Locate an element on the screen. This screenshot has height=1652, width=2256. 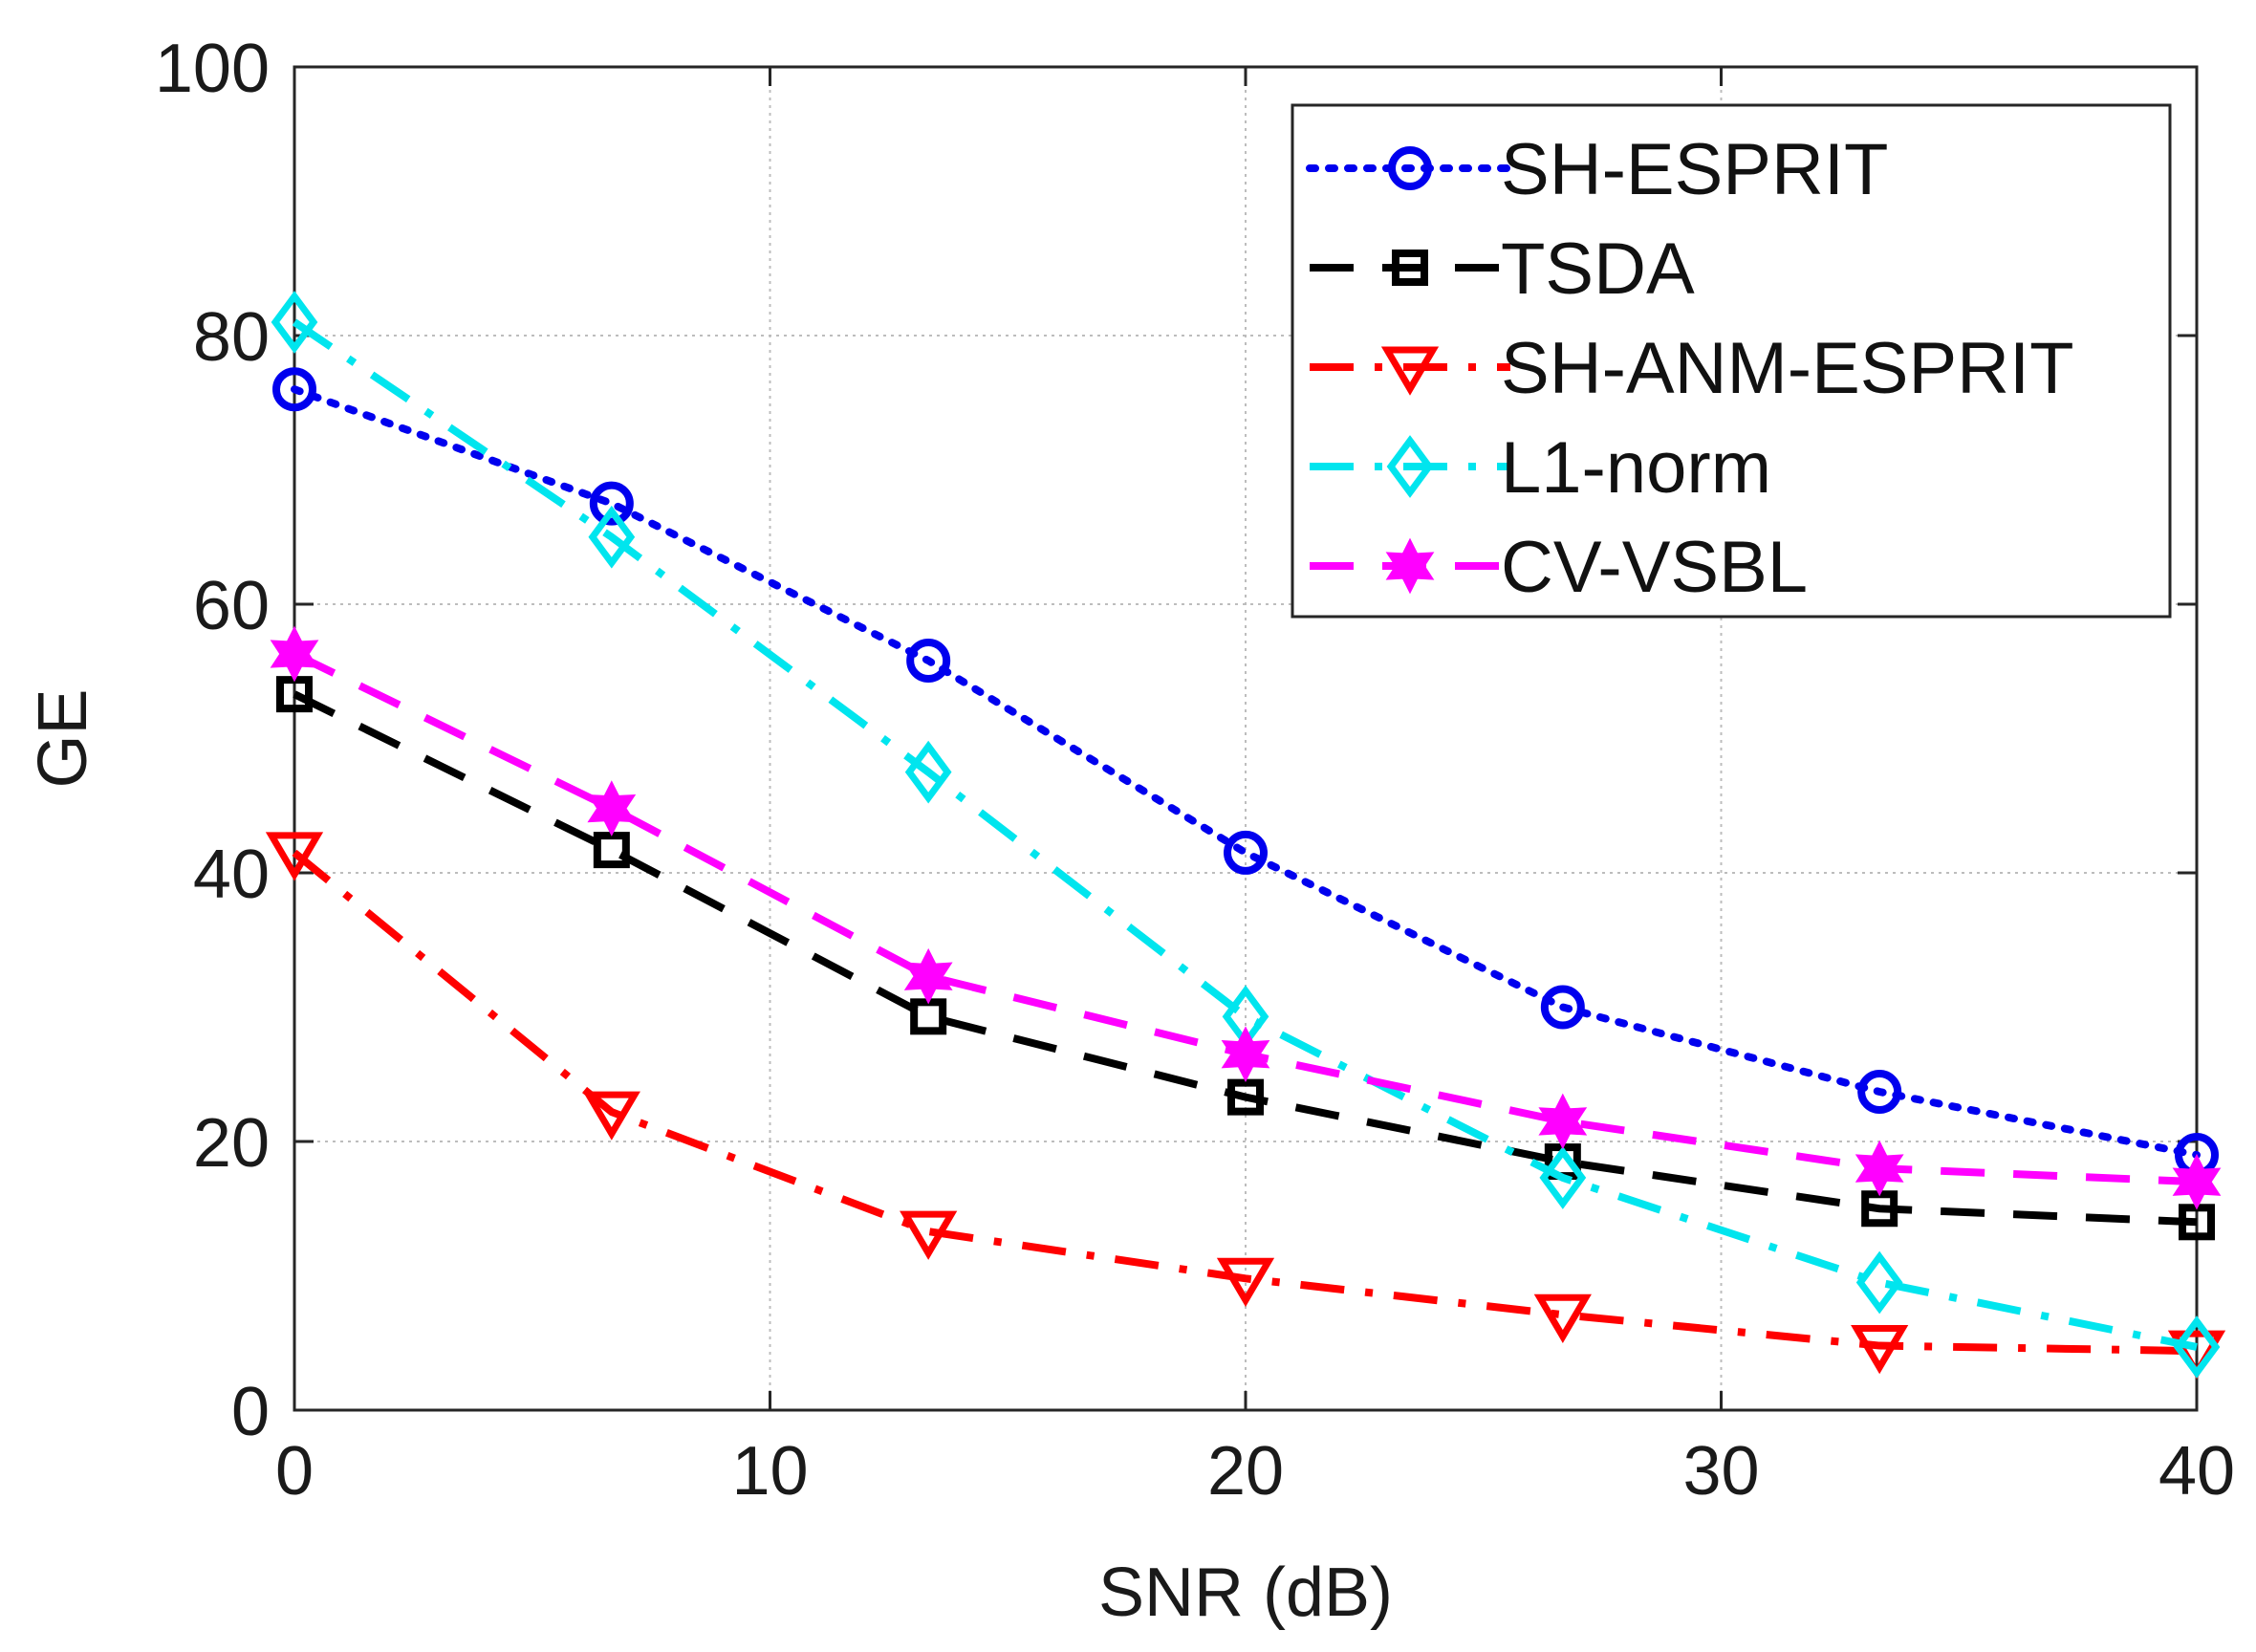
x-tick-label: 0 is located at coordinates (295, 1471).